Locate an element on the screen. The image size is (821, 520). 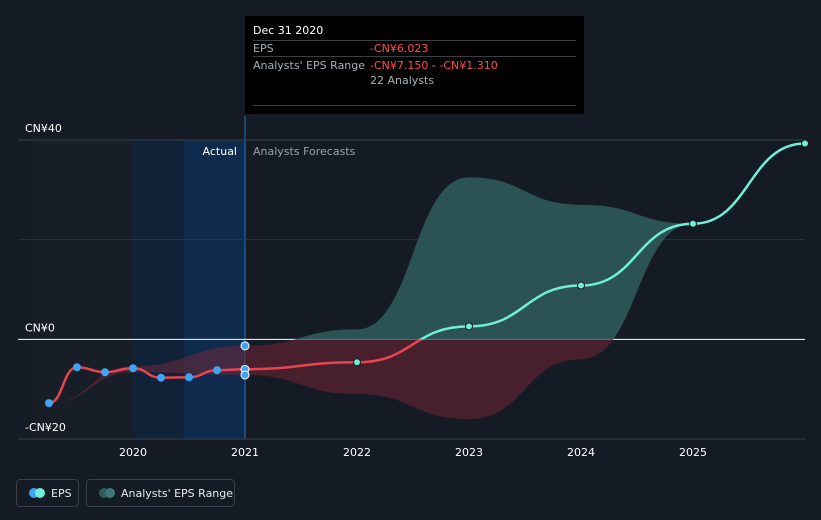
x-tick-label: 2025 is located at coordinates (693, 452).